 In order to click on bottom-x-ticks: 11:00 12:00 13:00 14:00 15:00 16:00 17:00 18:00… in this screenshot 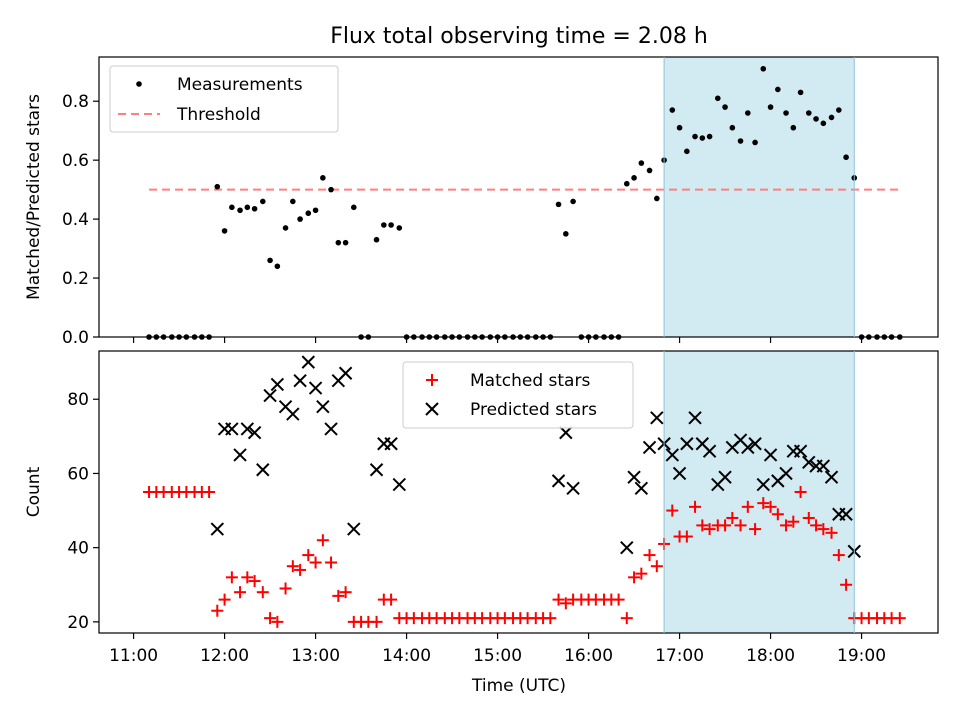, I will do `click(497, 649)`.